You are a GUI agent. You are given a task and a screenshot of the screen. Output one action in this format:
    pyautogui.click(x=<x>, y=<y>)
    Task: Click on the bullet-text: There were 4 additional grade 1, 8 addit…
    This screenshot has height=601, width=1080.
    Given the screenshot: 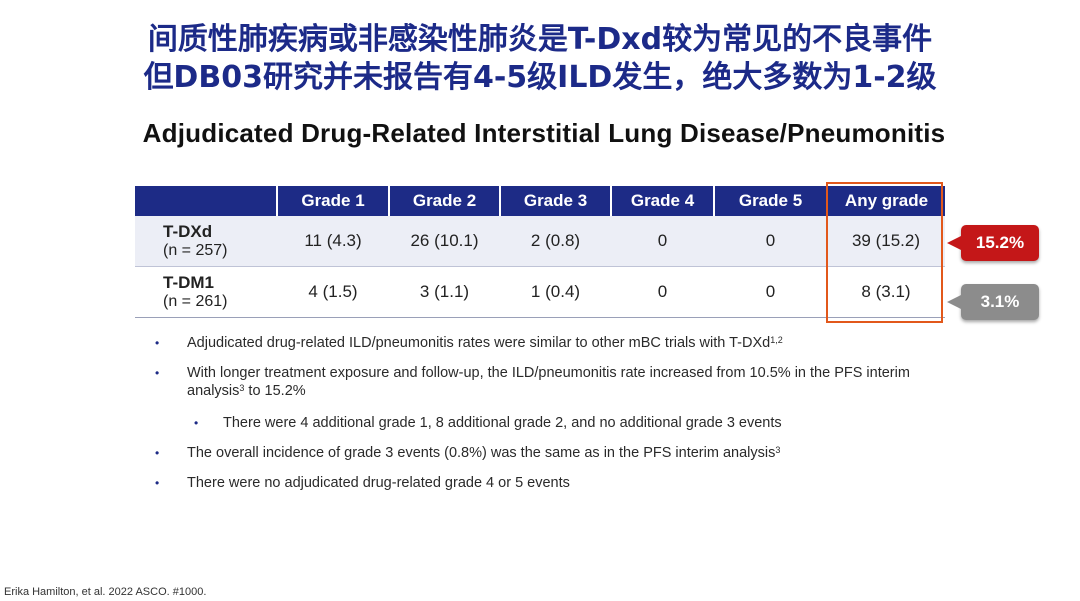 What is the action you would take?
    pyautogui.click(x=502, y=423)
    